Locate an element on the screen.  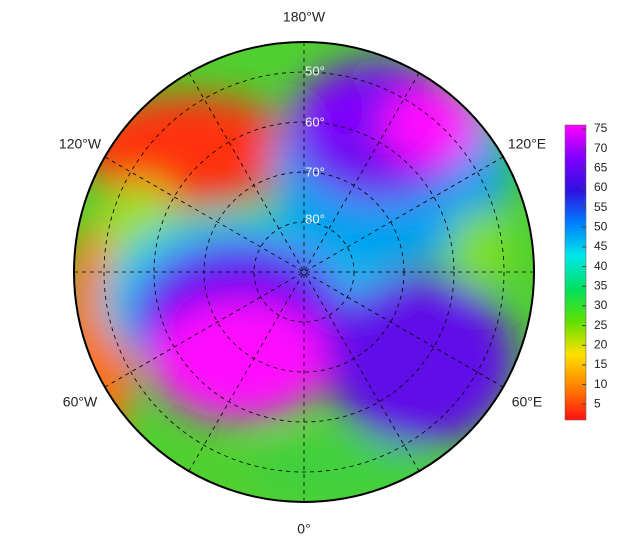
colorbar-tick-label: 15 is located at coordinates (601, 364).